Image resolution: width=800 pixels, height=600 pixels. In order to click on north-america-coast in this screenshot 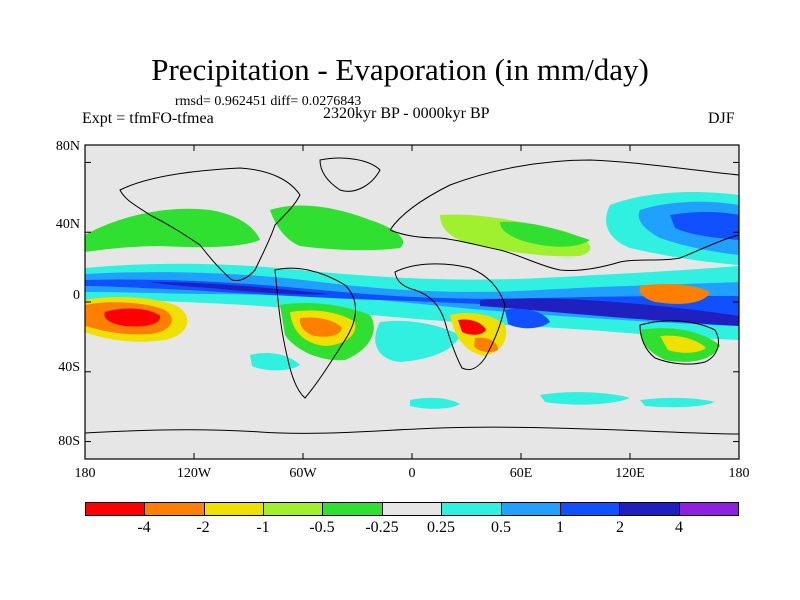, I will do `click(210, 224)`.